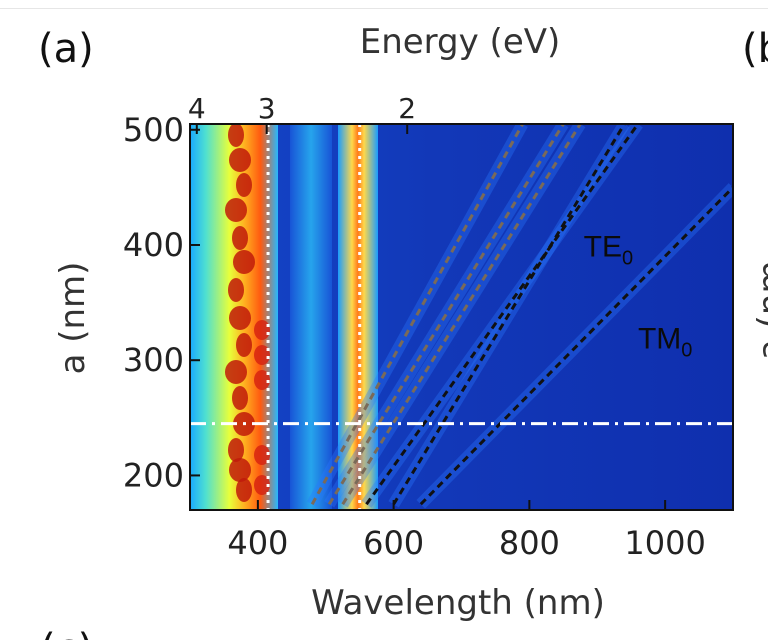 Image resolution: width=768 pixels, height=640 pixels. Describe the element at coordinates (302, 113) in the screenshot. I see `top-axis: 4 3 2` at that location.